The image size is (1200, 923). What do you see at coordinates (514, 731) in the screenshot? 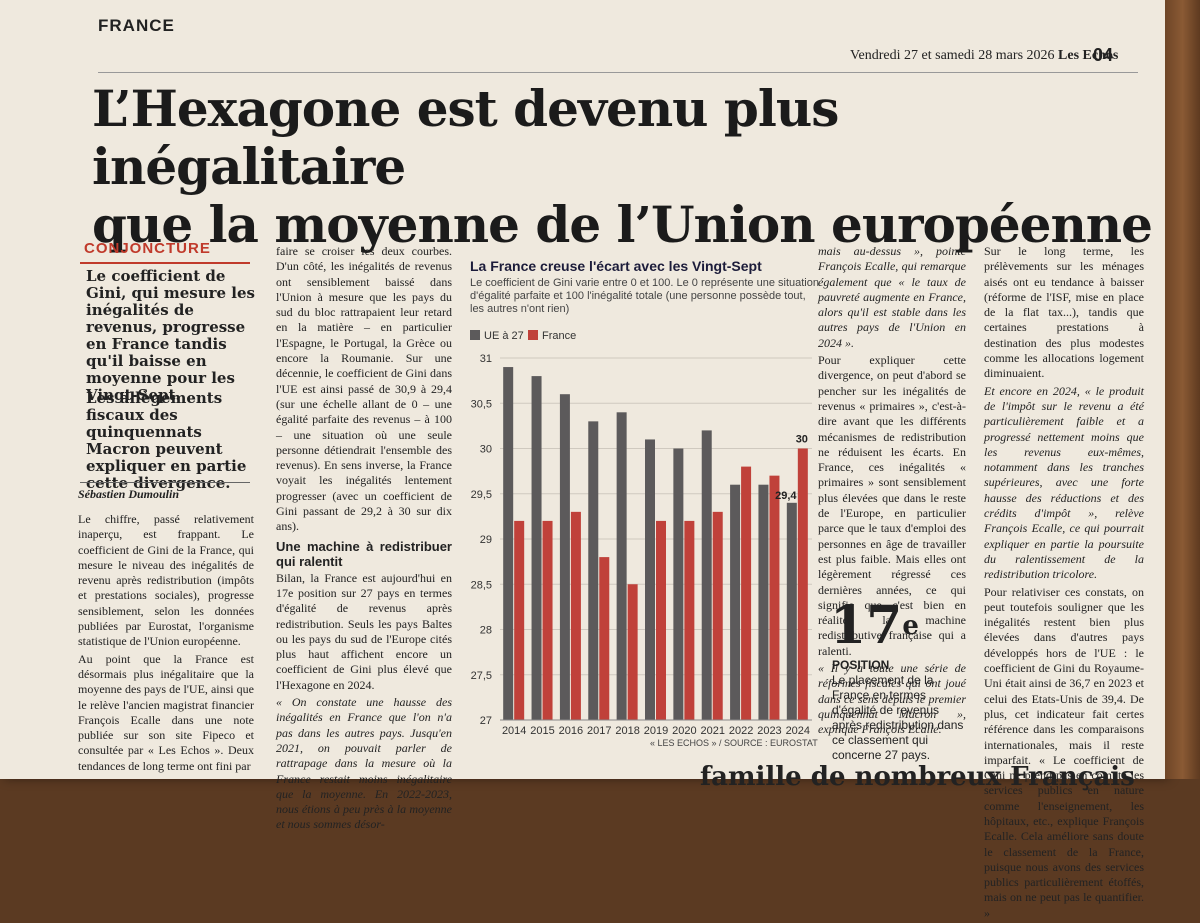
I see `x-tick-label: 2014` at bounding box center [514, 731].